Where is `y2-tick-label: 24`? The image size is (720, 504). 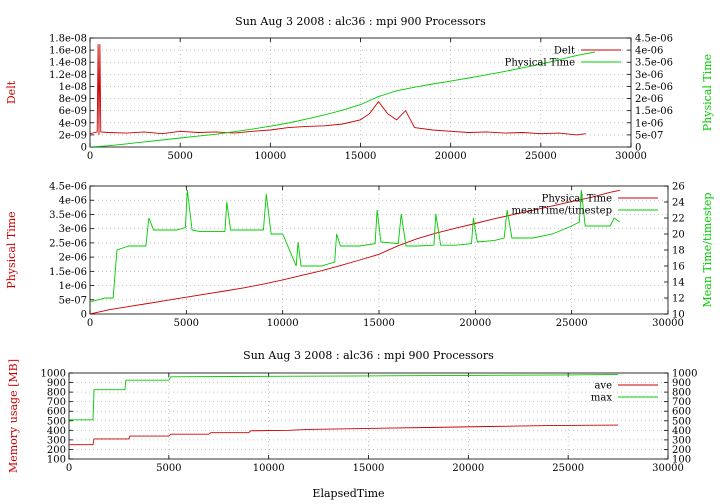
y2-tick-label: 24 is located at coordinates (678, 203).